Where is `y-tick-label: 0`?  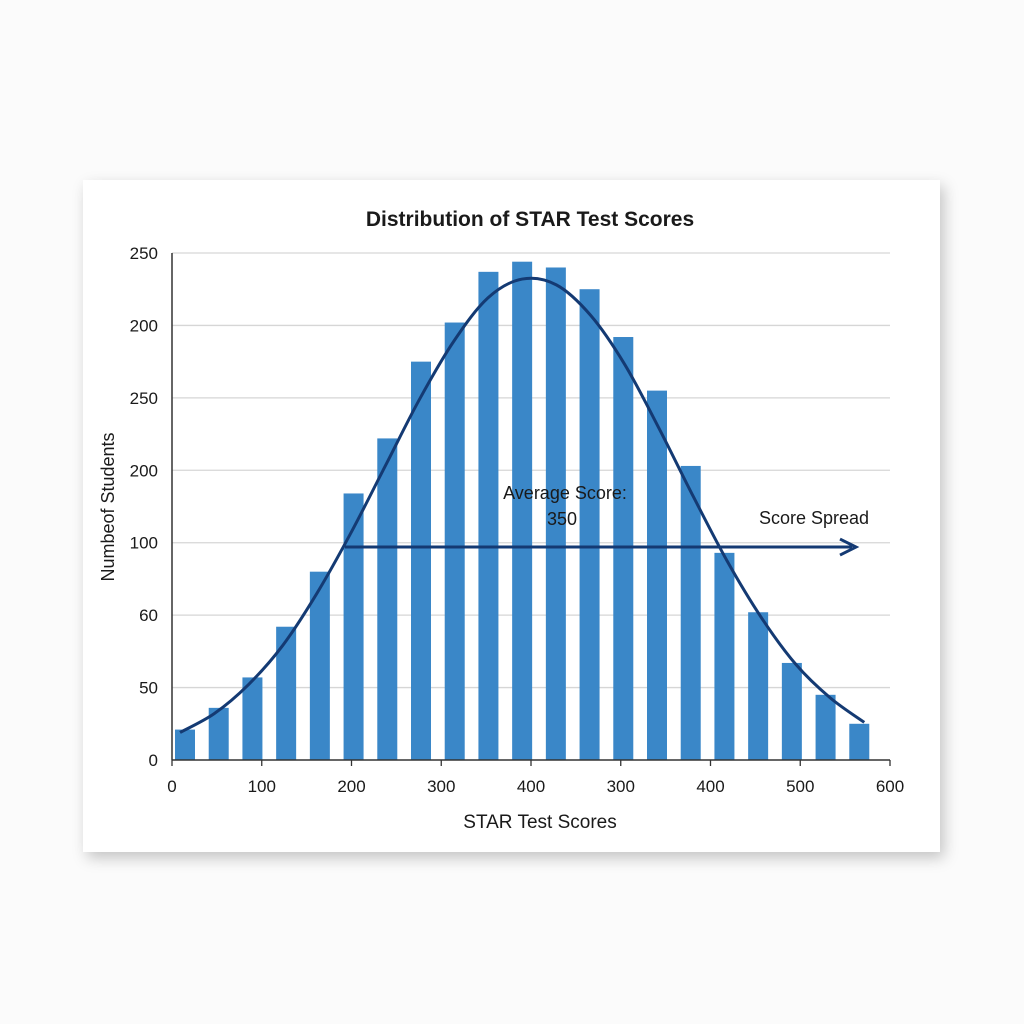 y-tick-label: 0 is located at coordinates (153, 760).